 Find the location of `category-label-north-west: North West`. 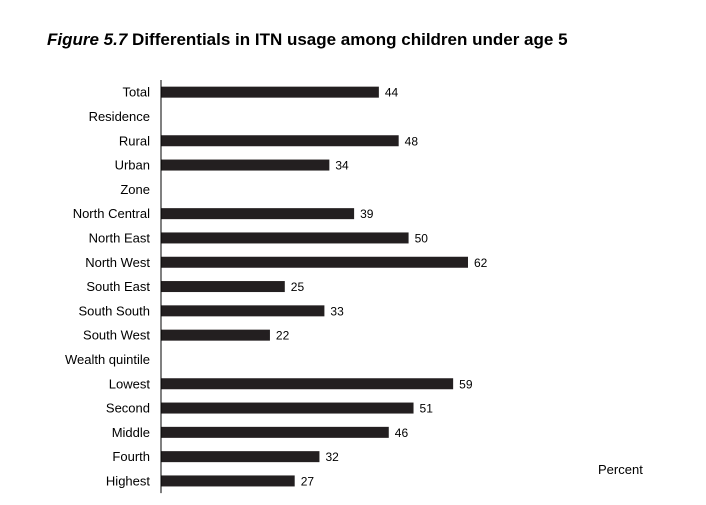

category-label-north-west: North West is located at coordinates (117, 262).